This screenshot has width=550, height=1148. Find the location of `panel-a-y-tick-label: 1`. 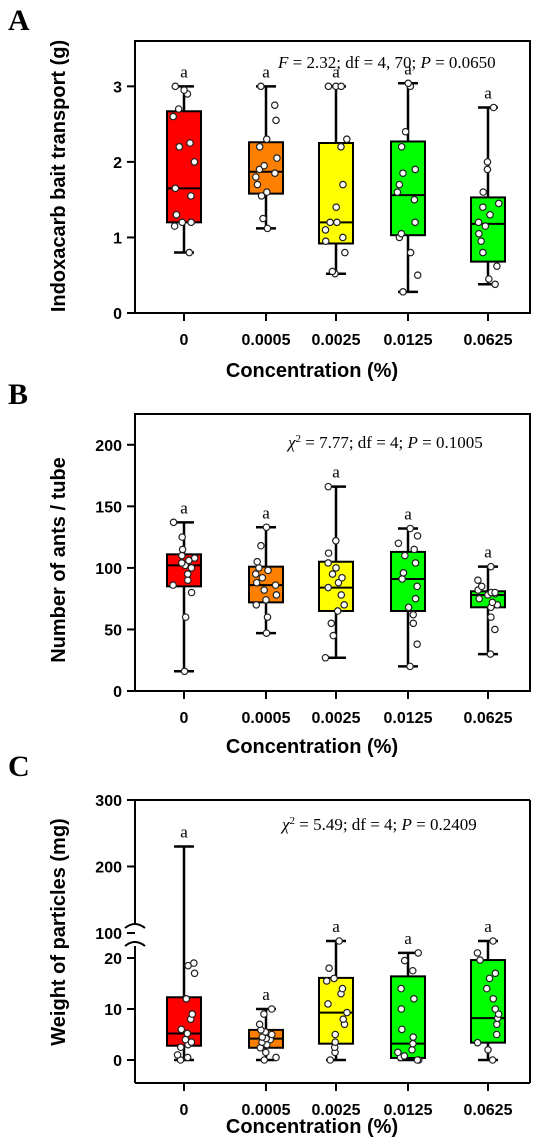

panel-a-y-tick-label: 1 is located at coordinates (117, 238).